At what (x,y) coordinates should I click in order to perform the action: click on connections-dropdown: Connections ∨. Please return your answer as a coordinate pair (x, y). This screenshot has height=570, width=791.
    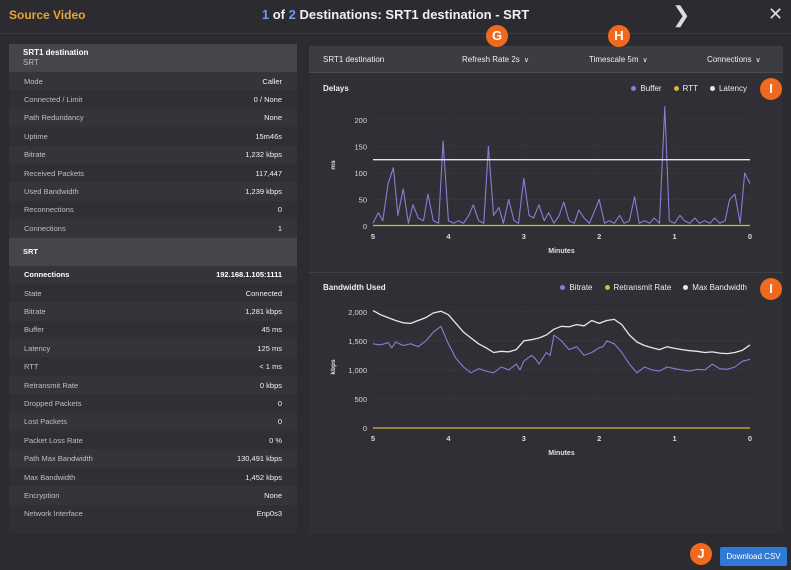
    Looking at the image, I should click on (734, 59).